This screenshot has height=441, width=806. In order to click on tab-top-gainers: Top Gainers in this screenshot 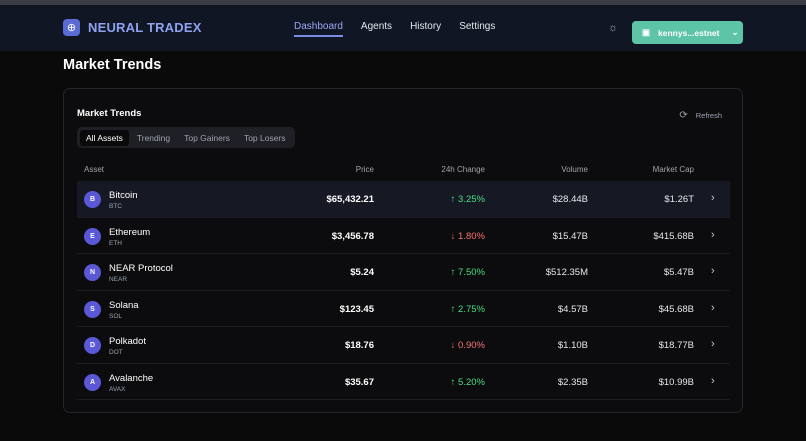, I will do `click(207, 137)`.